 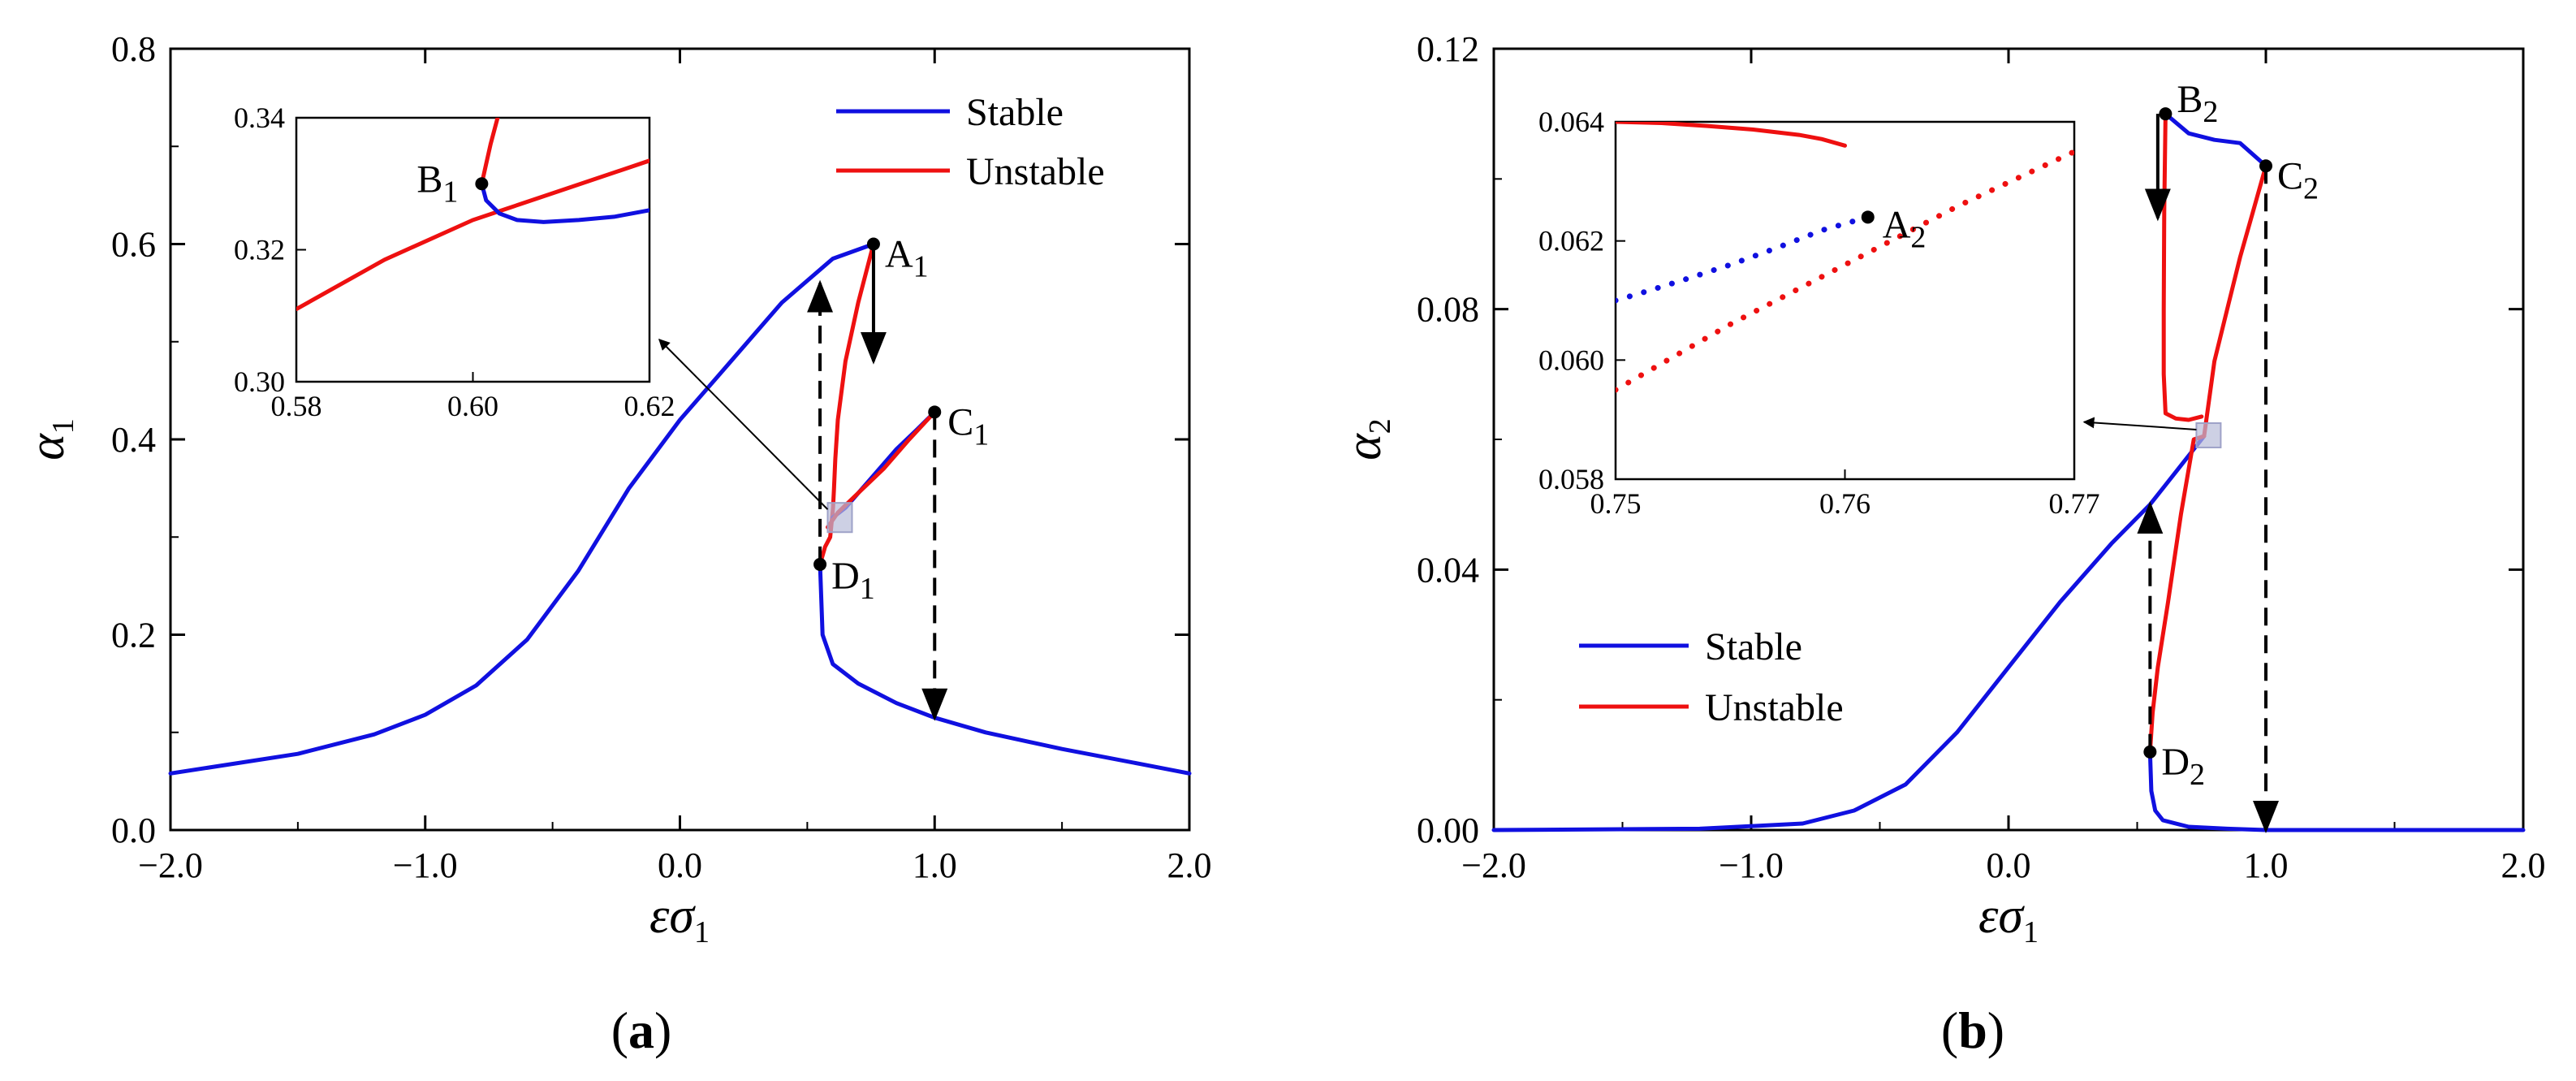 I want to click on y-tick-label: 0.8, so click(x=133, y=49).